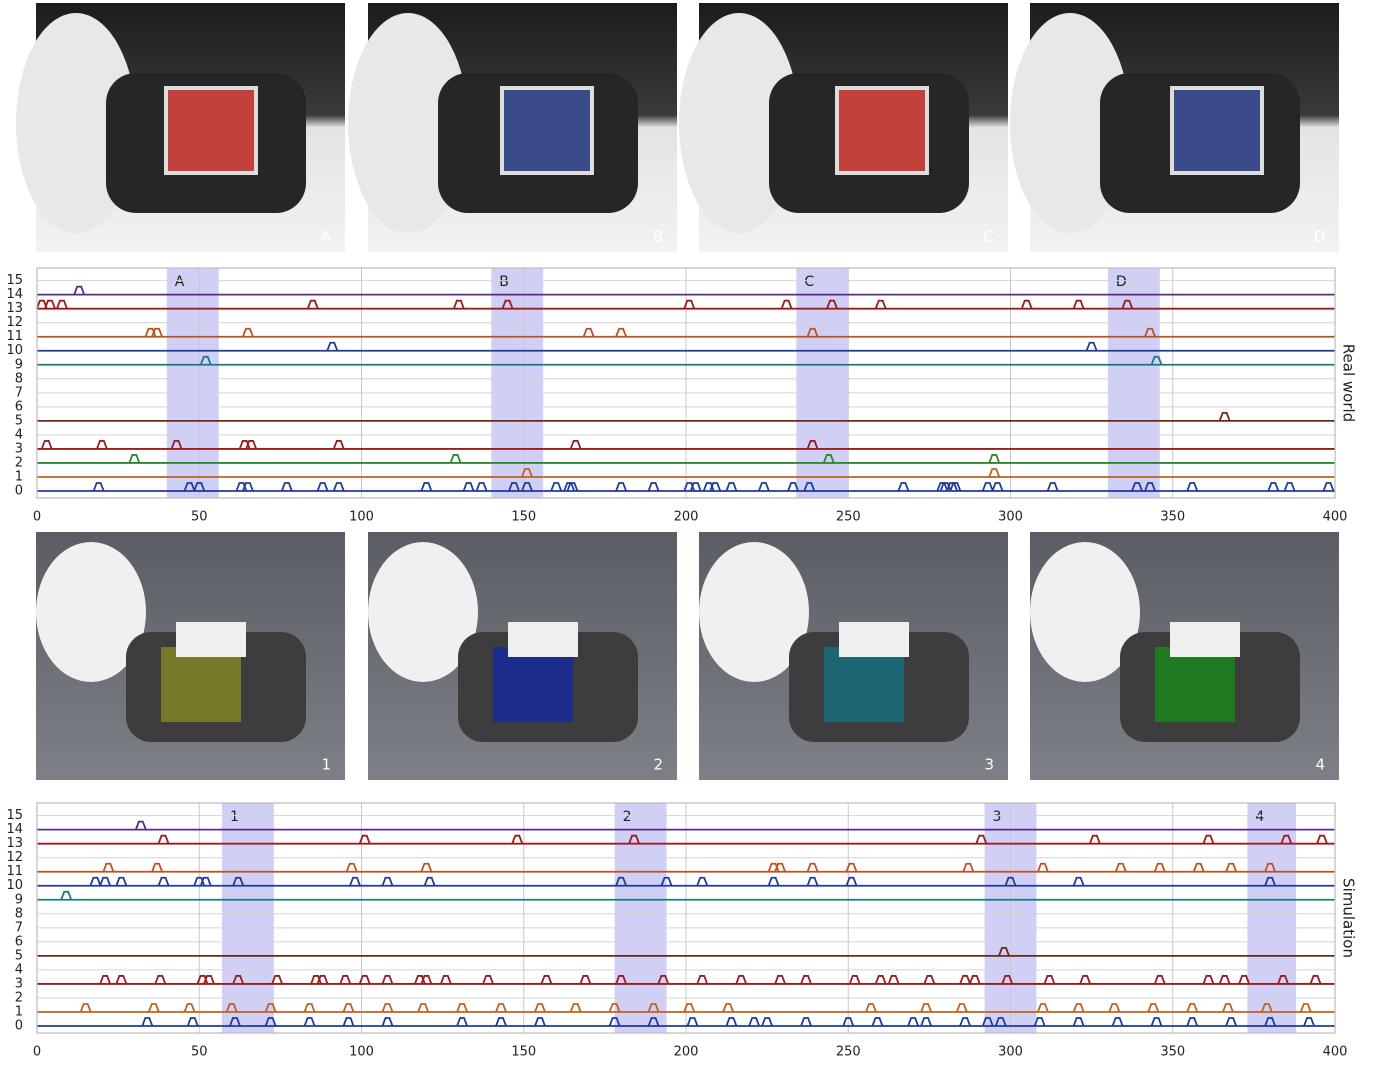 Image resolution: width=1379 pixels, height=1065 pixels. I want to click on render: 1, so click(190, 656).